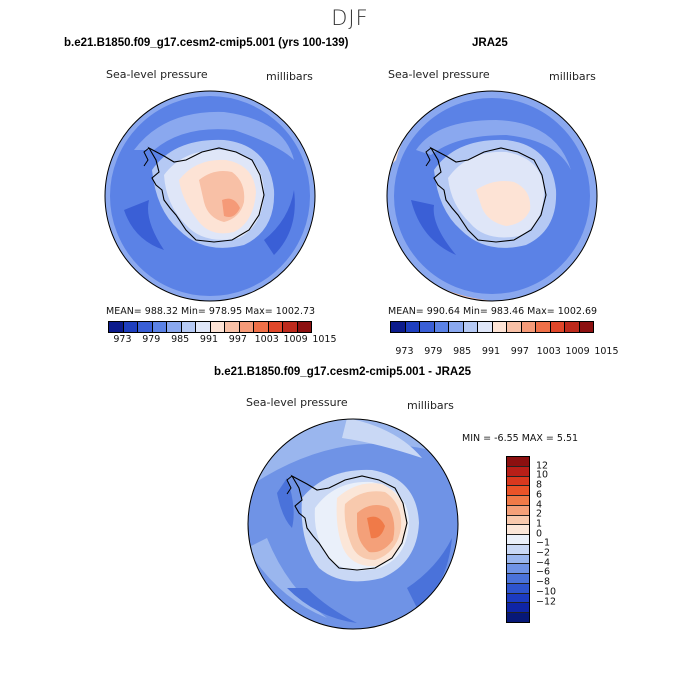  What do you see at coordinates (180, 339) in the screenshot?
I see `colorbar-model-tick-label: 985` at bounding box center [180, 339].